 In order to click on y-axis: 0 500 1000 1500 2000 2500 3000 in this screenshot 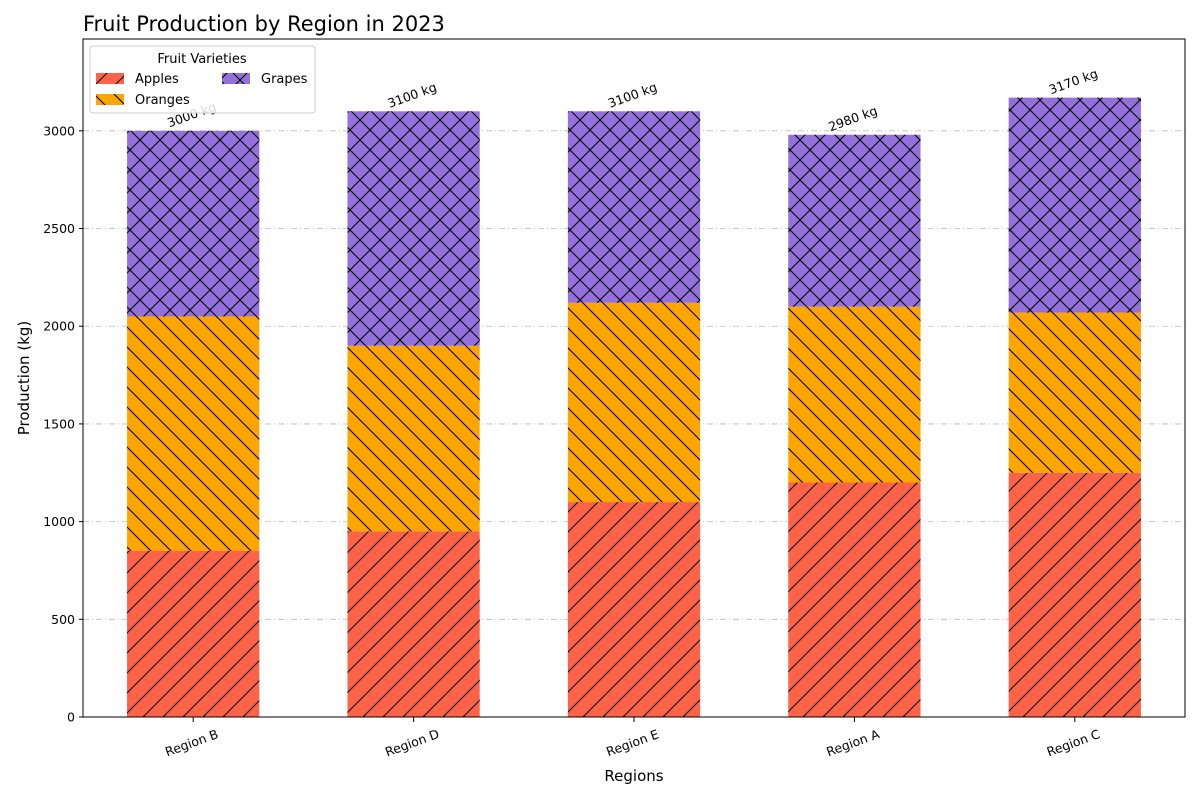, I will do `click(63, 424)`.